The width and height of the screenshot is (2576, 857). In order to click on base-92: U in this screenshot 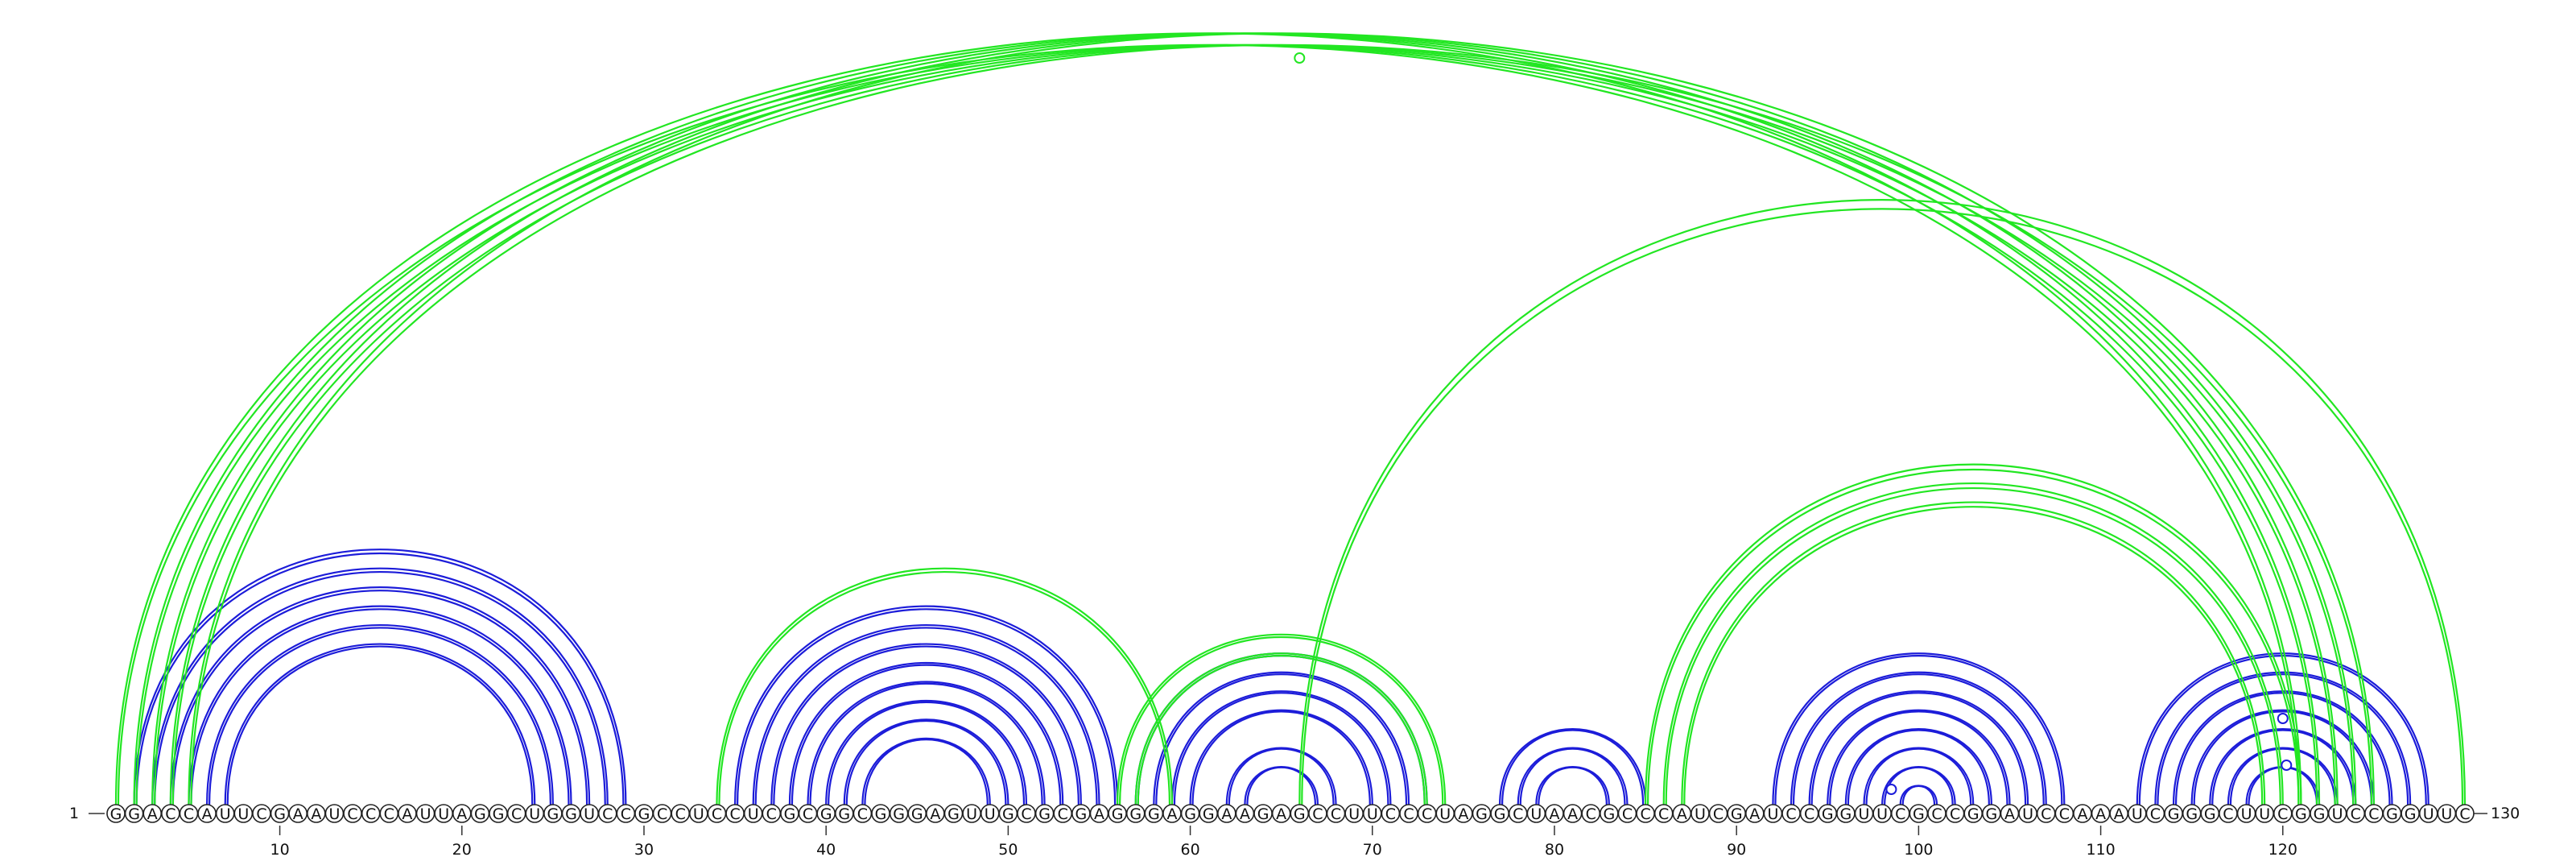, I will do `click(1773, 813)`.